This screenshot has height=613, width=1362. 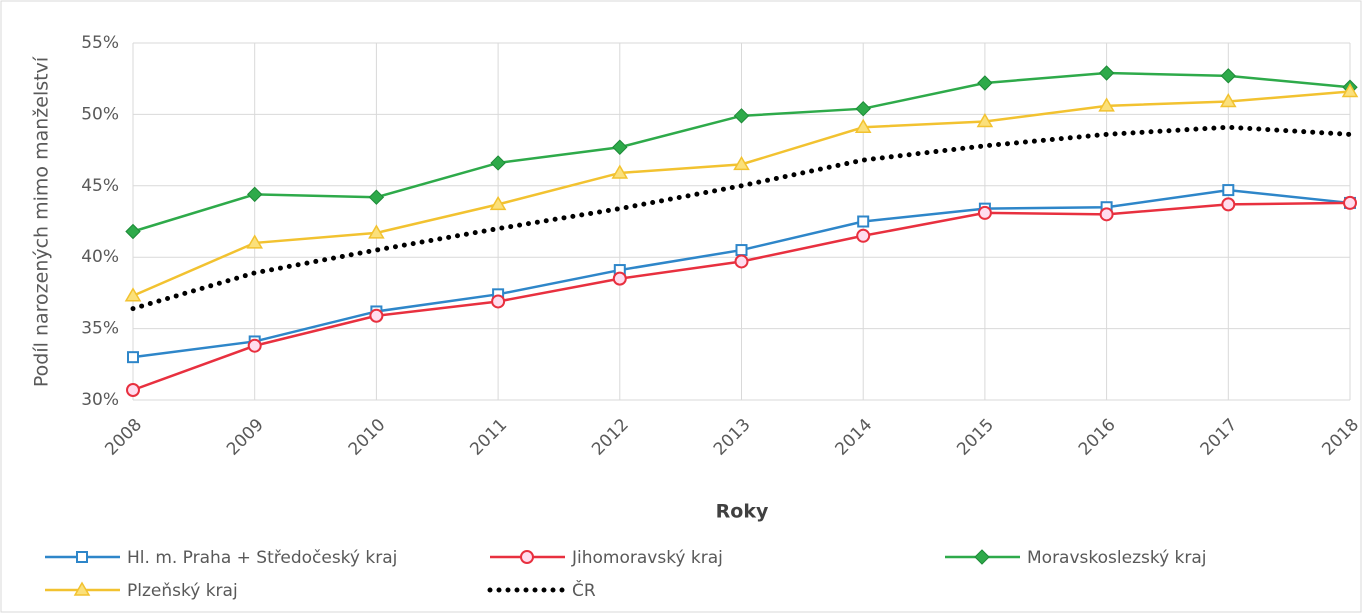 What do you see at coordinates (100, 186) in the screenshot?
I see `y-tick-label: 45%` at bounding box center [100, 186].